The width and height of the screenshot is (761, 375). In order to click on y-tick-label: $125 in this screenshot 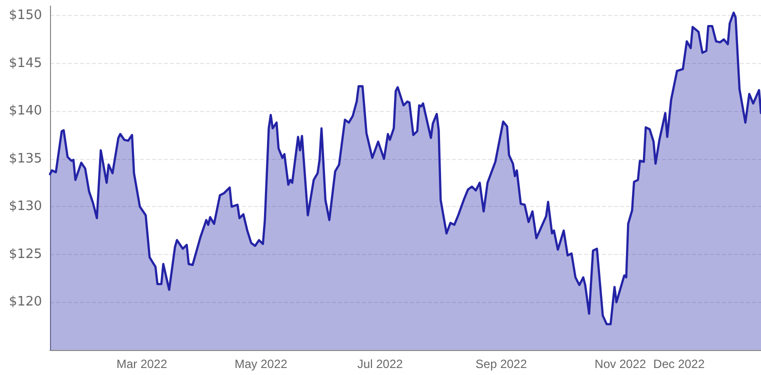, I will do `click(25, 254)`.